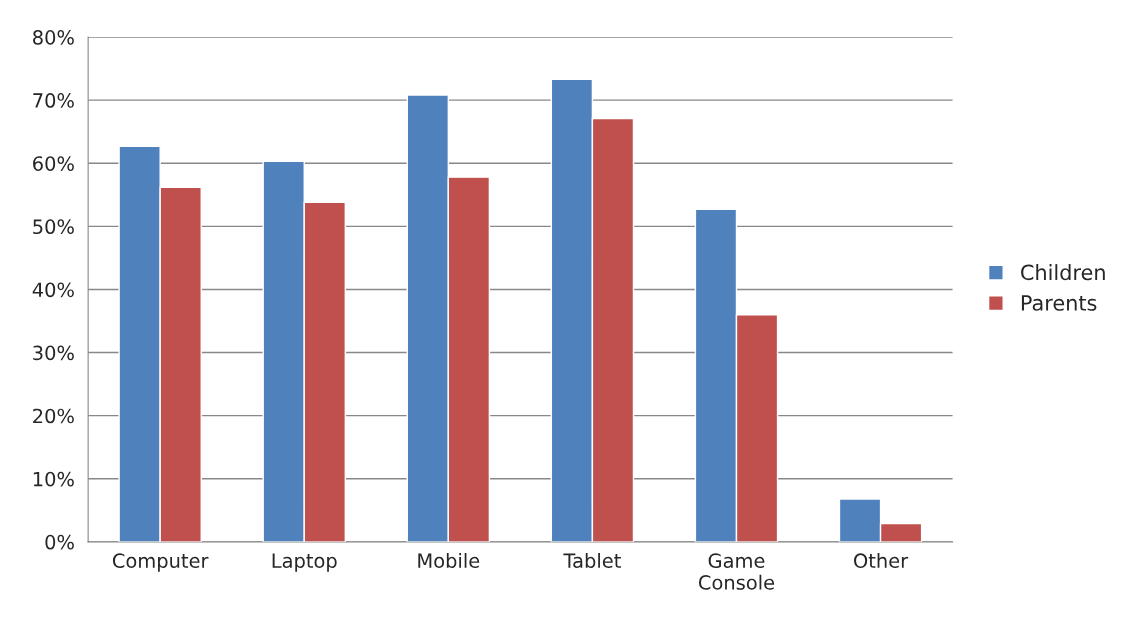  What do you see at coordinates (881, 560) in the screenshot?
I see `x-tick-label: Other` at bounding box center [881, 560].